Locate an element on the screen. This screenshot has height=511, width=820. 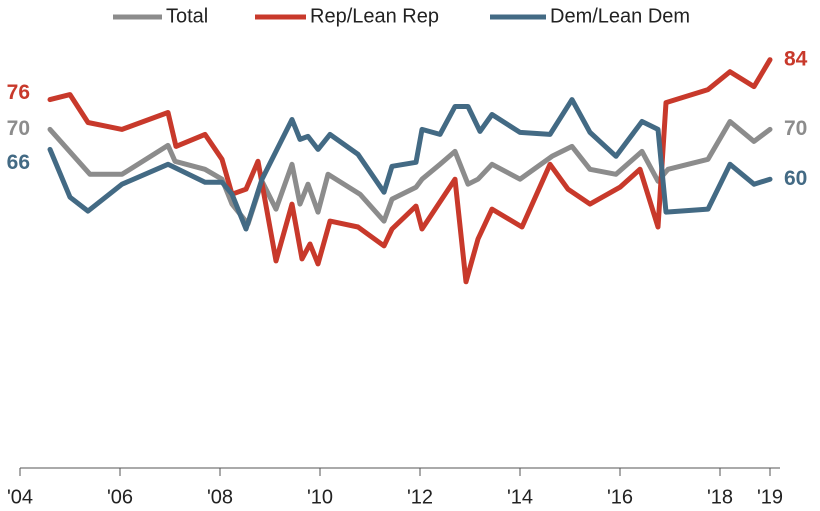
end-label: 84 is located at coordinates (796, 58).